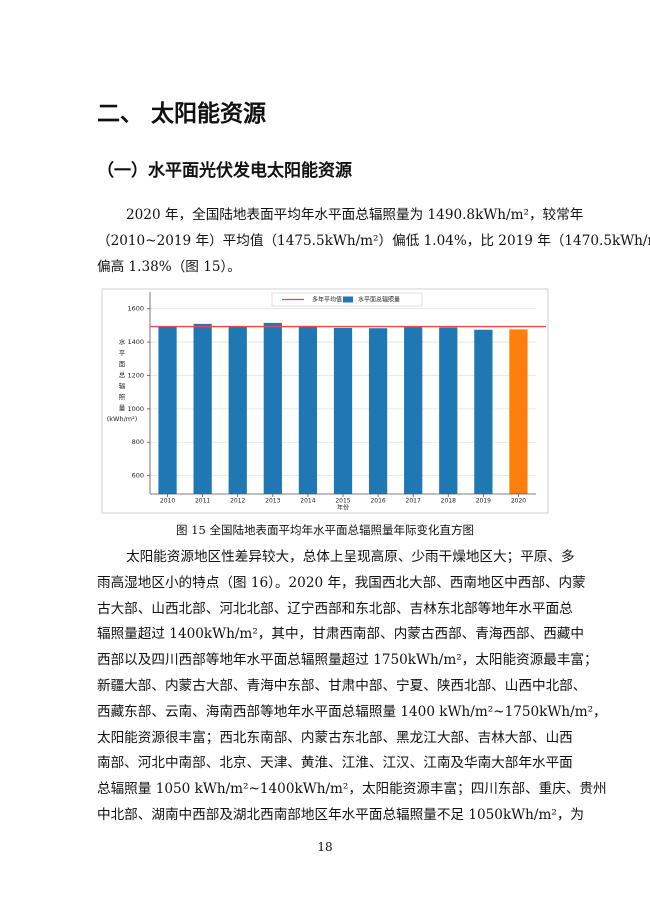 This screenshot has width=650, height=920. What do you see at coordinates (202, 501) in the screenshot?
I see `x-tick-label: 2011` at bounding box center [202, 501].